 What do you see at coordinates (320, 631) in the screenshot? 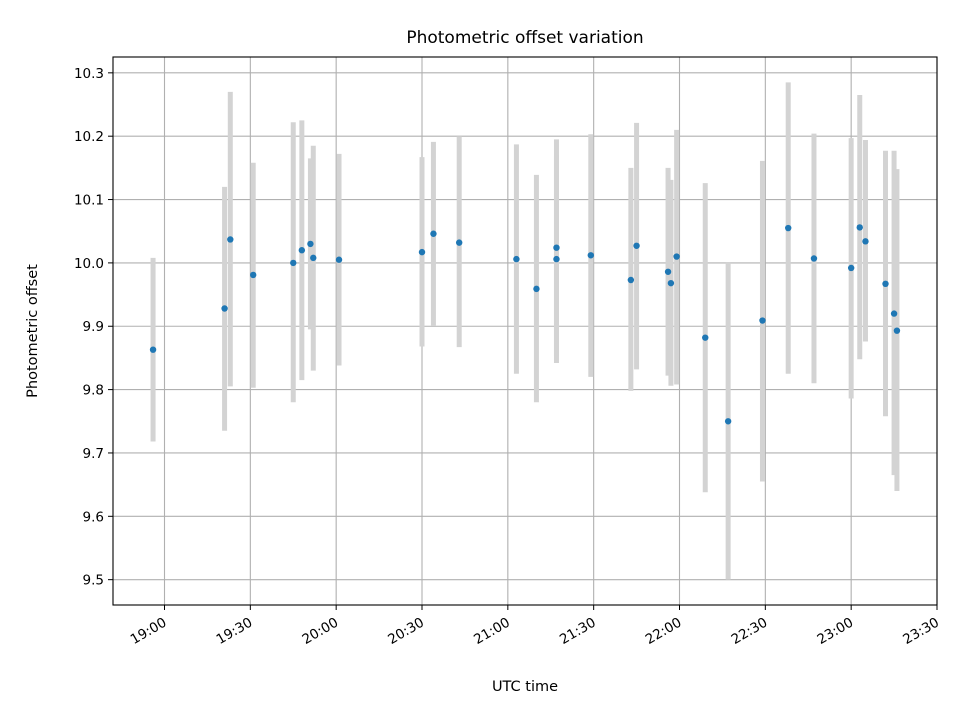
I see `x-tick-label: 20:00` at bounding box center [320, 631].